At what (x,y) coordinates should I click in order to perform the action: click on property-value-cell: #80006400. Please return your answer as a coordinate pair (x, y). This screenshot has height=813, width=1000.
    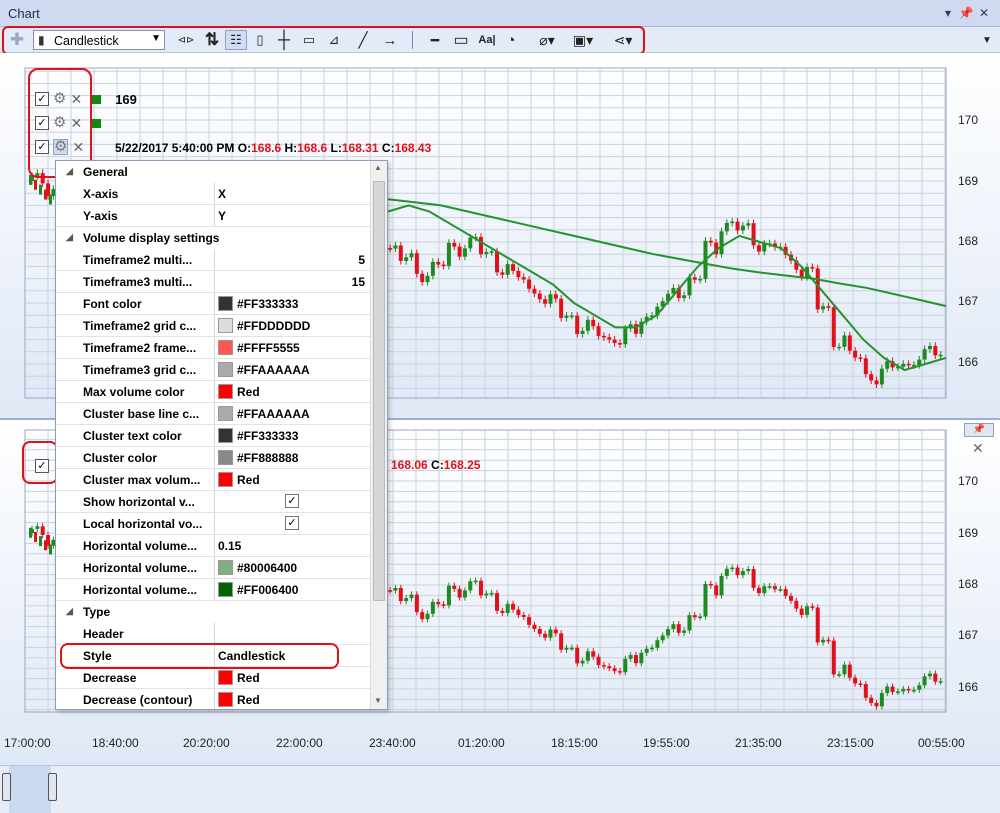
    Looking at the image, I should click on (291, 567).